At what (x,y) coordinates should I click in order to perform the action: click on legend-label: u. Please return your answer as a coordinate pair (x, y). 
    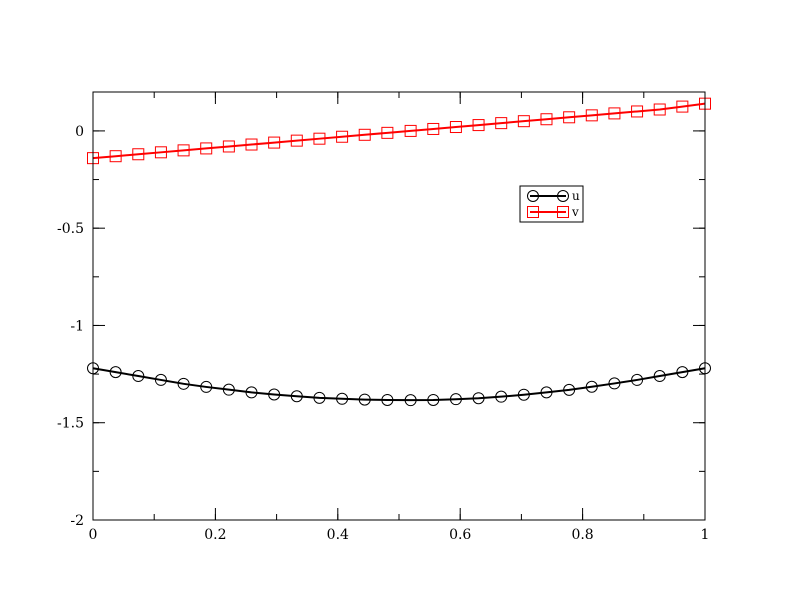
    Looking at the image, I should click on (576, 196).